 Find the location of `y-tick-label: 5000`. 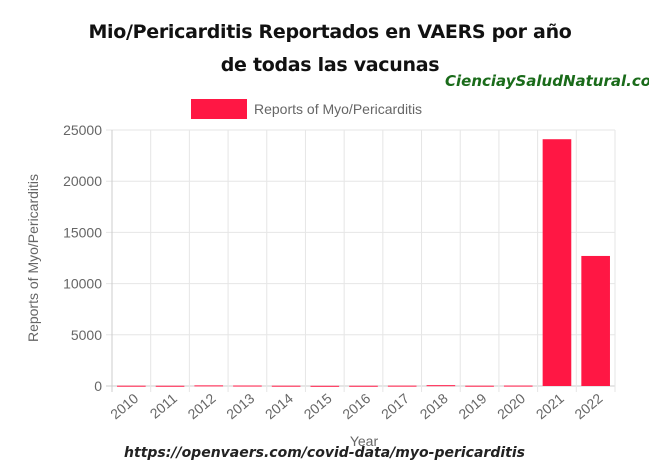

y-tick-label: 5000 is located at coordinates (86, 335).